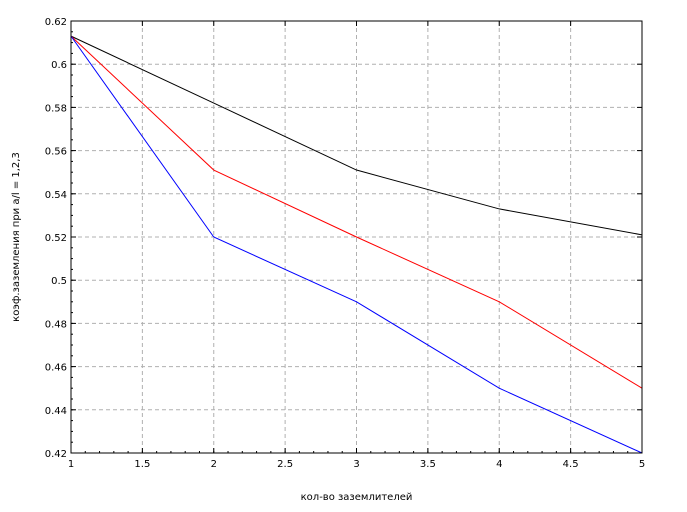 The width and height of the screenshot is (687, 512). What do you see at coordinates (214, 464) in the screenshot?
I see `x-tick-label: 2` at bounding box center [214, 464].